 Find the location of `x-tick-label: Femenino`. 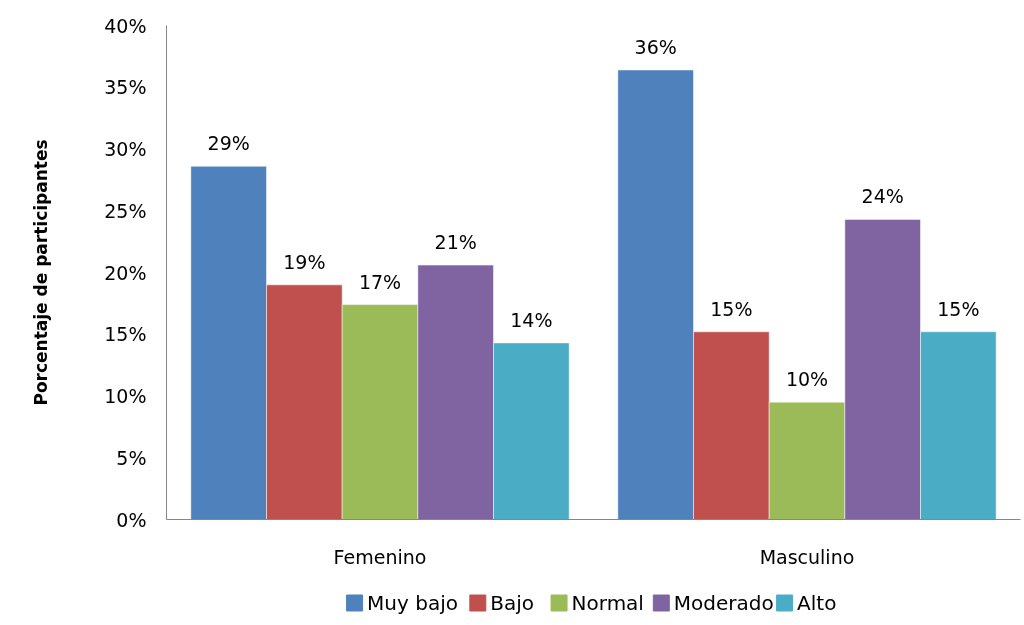

x-tick-label: Femenino is located at coordinates (380, 556).